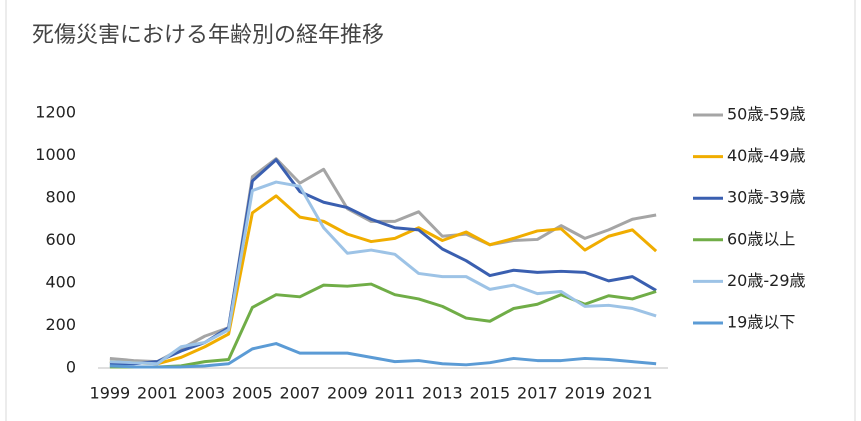  I want to click on y-tick-label: 0, so click(71, 367).